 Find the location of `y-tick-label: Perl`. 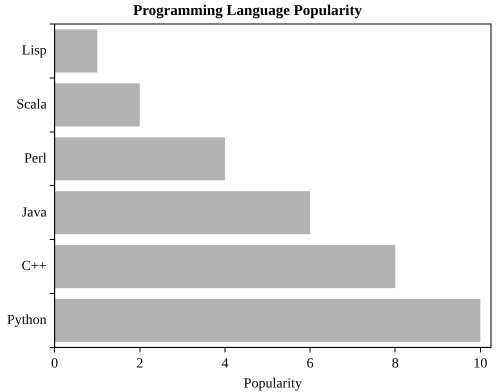

y-tick-label: Perl is located at coordinates (35, 158).